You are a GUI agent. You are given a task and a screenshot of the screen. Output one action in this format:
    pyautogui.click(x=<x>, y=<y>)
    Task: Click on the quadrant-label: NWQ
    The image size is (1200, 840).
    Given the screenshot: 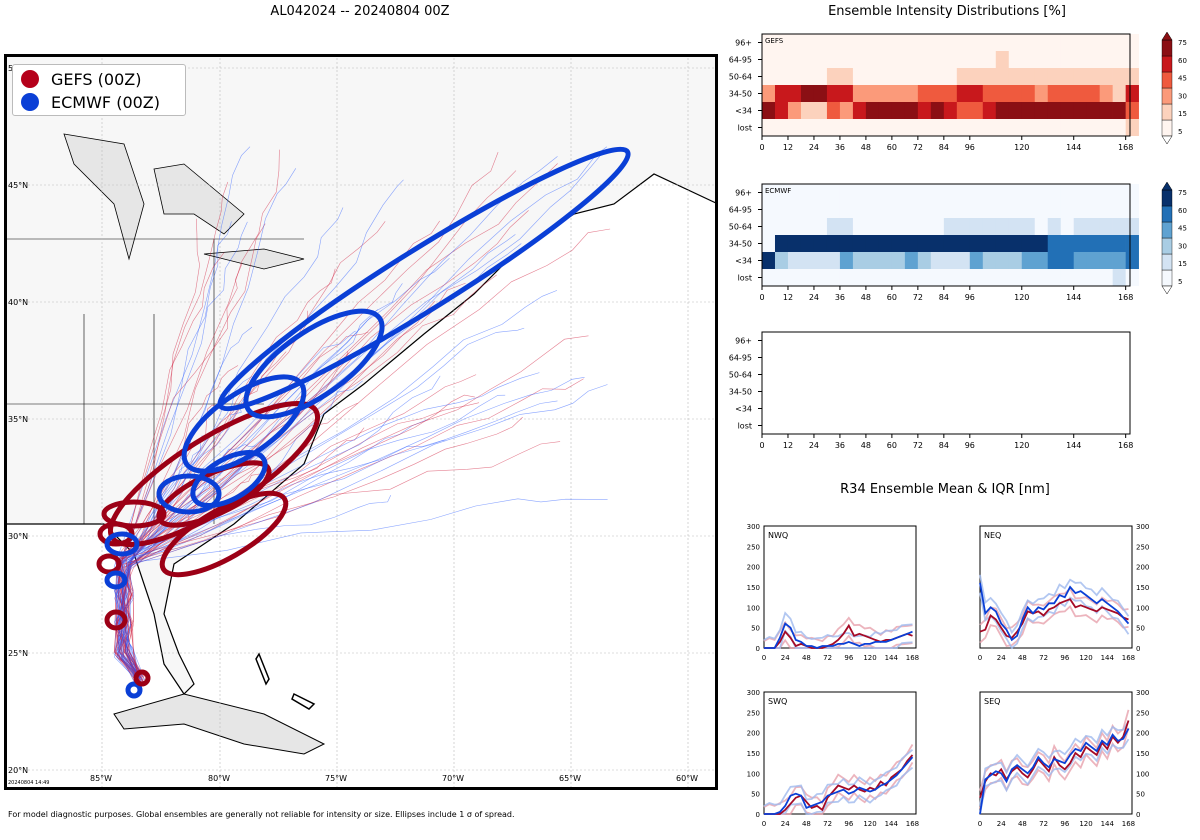 What is the action you would take?
    pyautogui.click(x=778, y=535)
    